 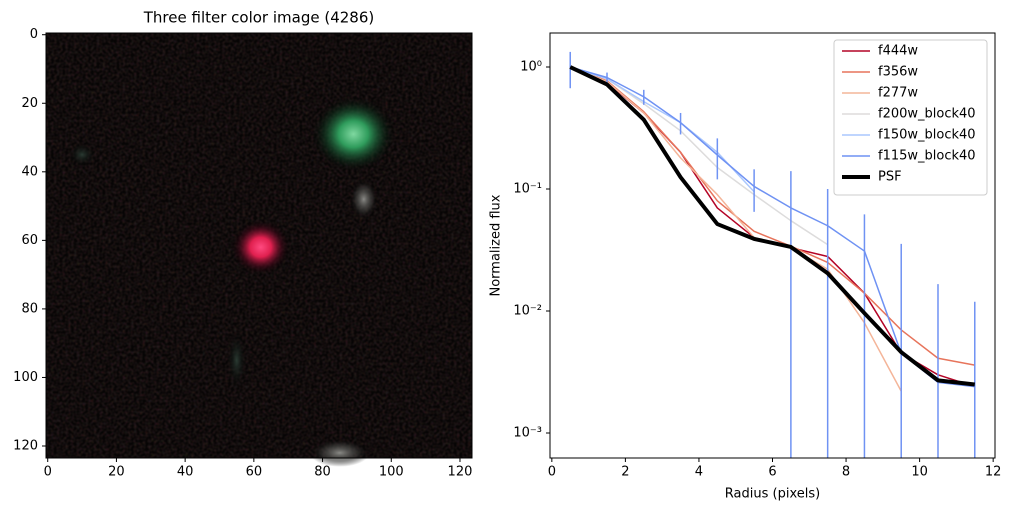 What do you see at coordinates (527, 433) in the screenshot?
I see `y-tick-label: 10⁻³` at bounding box center [527, 433].